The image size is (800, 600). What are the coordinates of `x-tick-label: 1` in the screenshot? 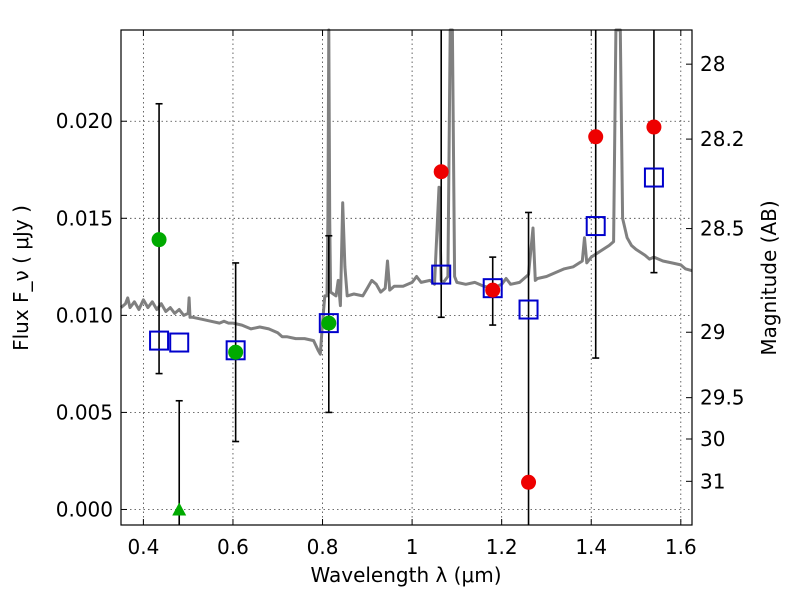 It's located at (412, 547).